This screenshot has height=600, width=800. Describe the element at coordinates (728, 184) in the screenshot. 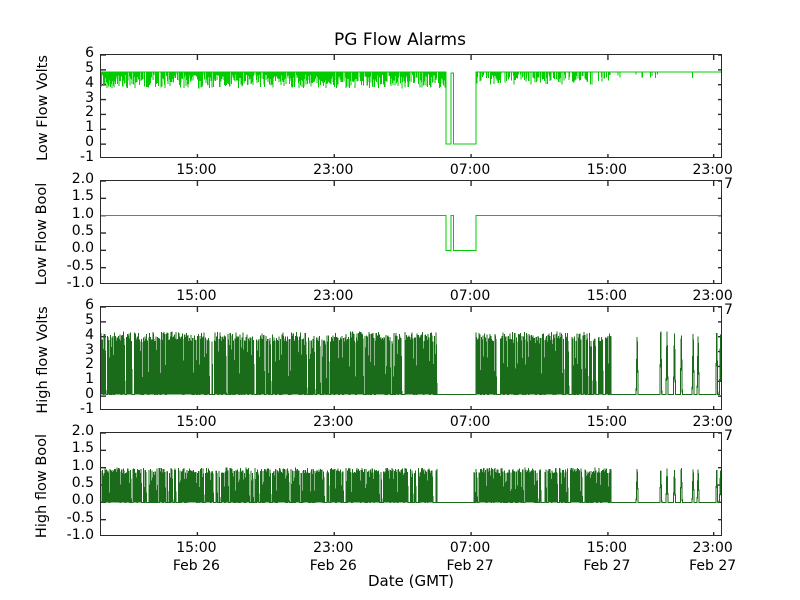

I see `subplot-2-offset-text: 7` at that location.